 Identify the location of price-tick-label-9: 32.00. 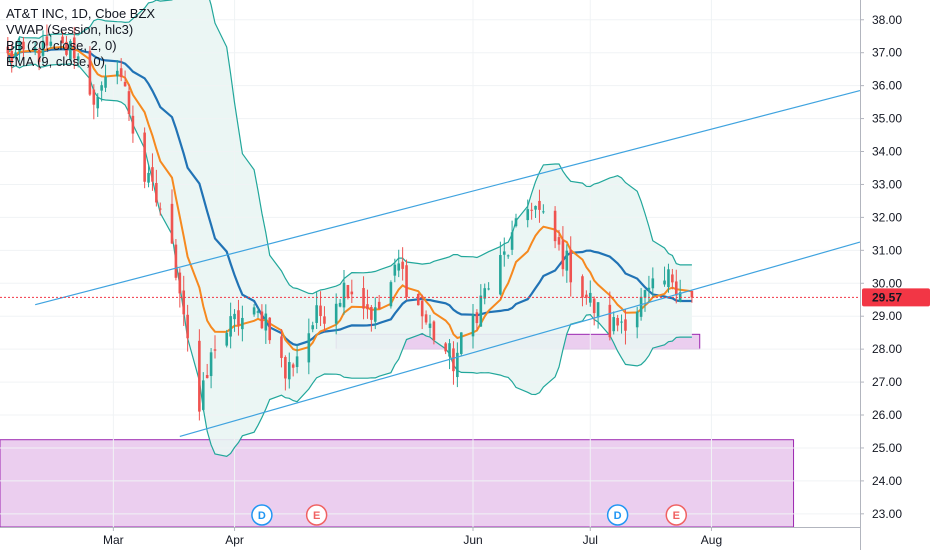
(887, 217).